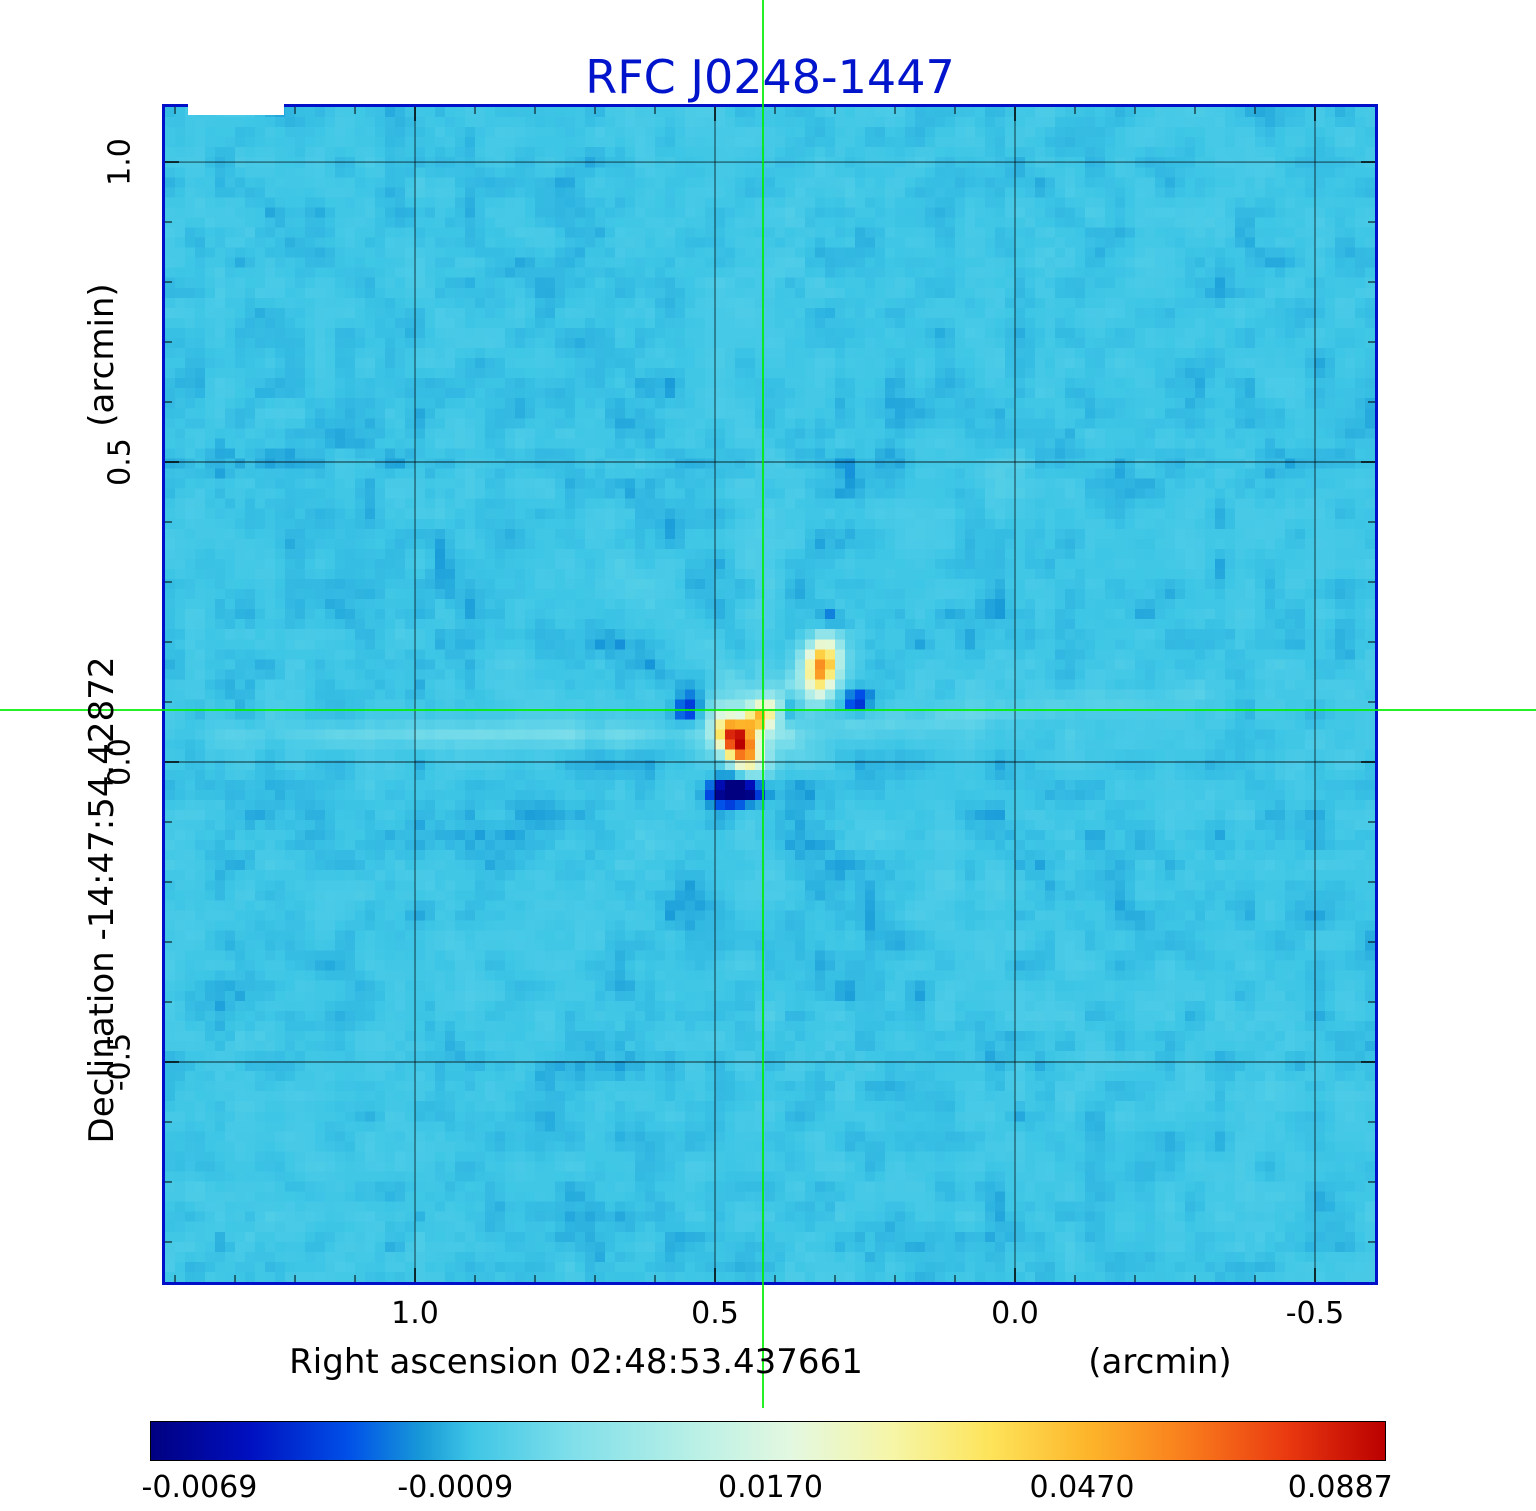 The height and width of the screenshot is (1511, 1536). I want to click on colorbar-label: 0.0887, so click(1340, 1487).